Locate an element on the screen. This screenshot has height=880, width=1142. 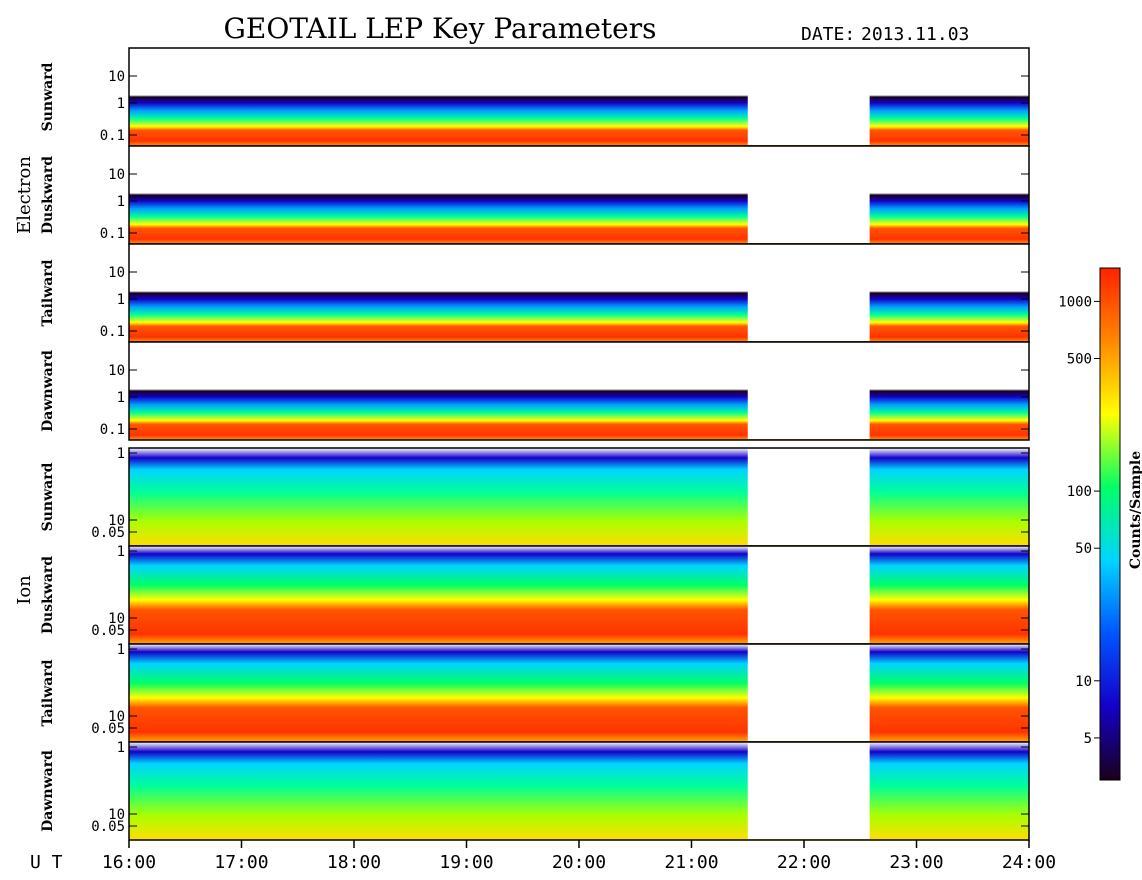
panel-electron-dawnward: 10 1 0.1 is located at coordinates (565, 391).